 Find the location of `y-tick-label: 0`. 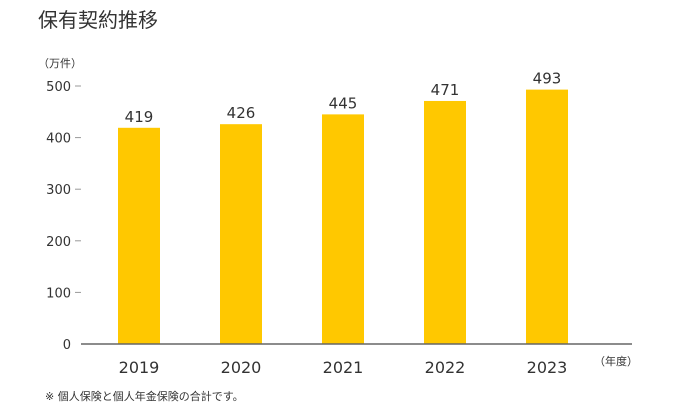

y-tick-label: 0 is located at coordinates (67, 345).